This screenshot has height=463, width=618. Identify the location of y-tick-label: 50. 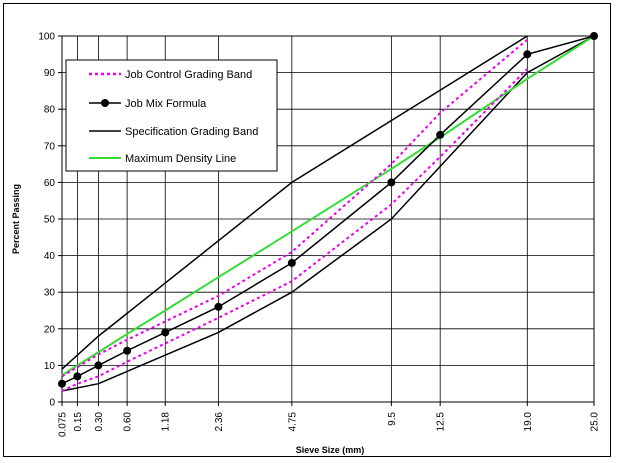
(50, 220).